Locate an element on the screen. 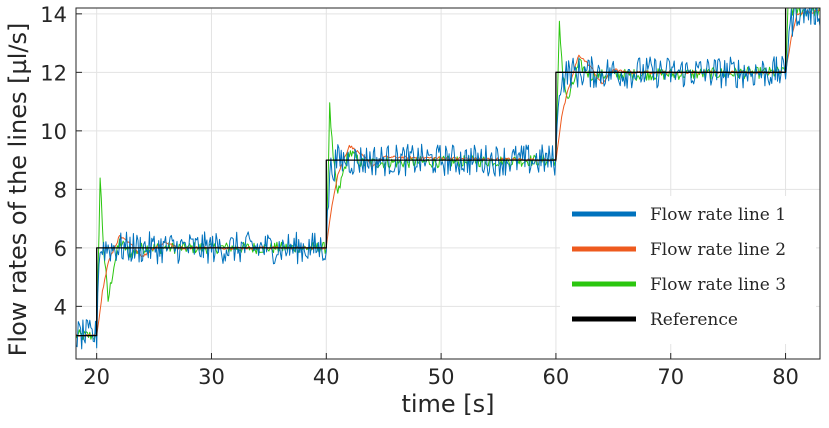 The height and width of the screenshot is (428, 829). y-tick-label-12: 12 is located at coordinates (53, 73).